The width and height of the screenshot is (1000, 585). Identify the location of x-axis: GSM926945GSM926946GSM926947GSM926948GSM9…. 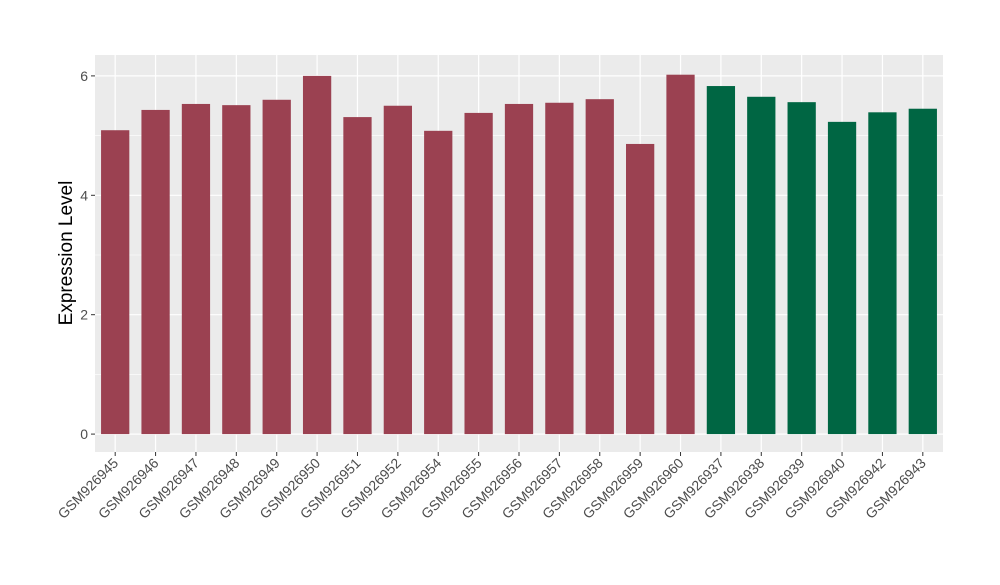
(491, 487).